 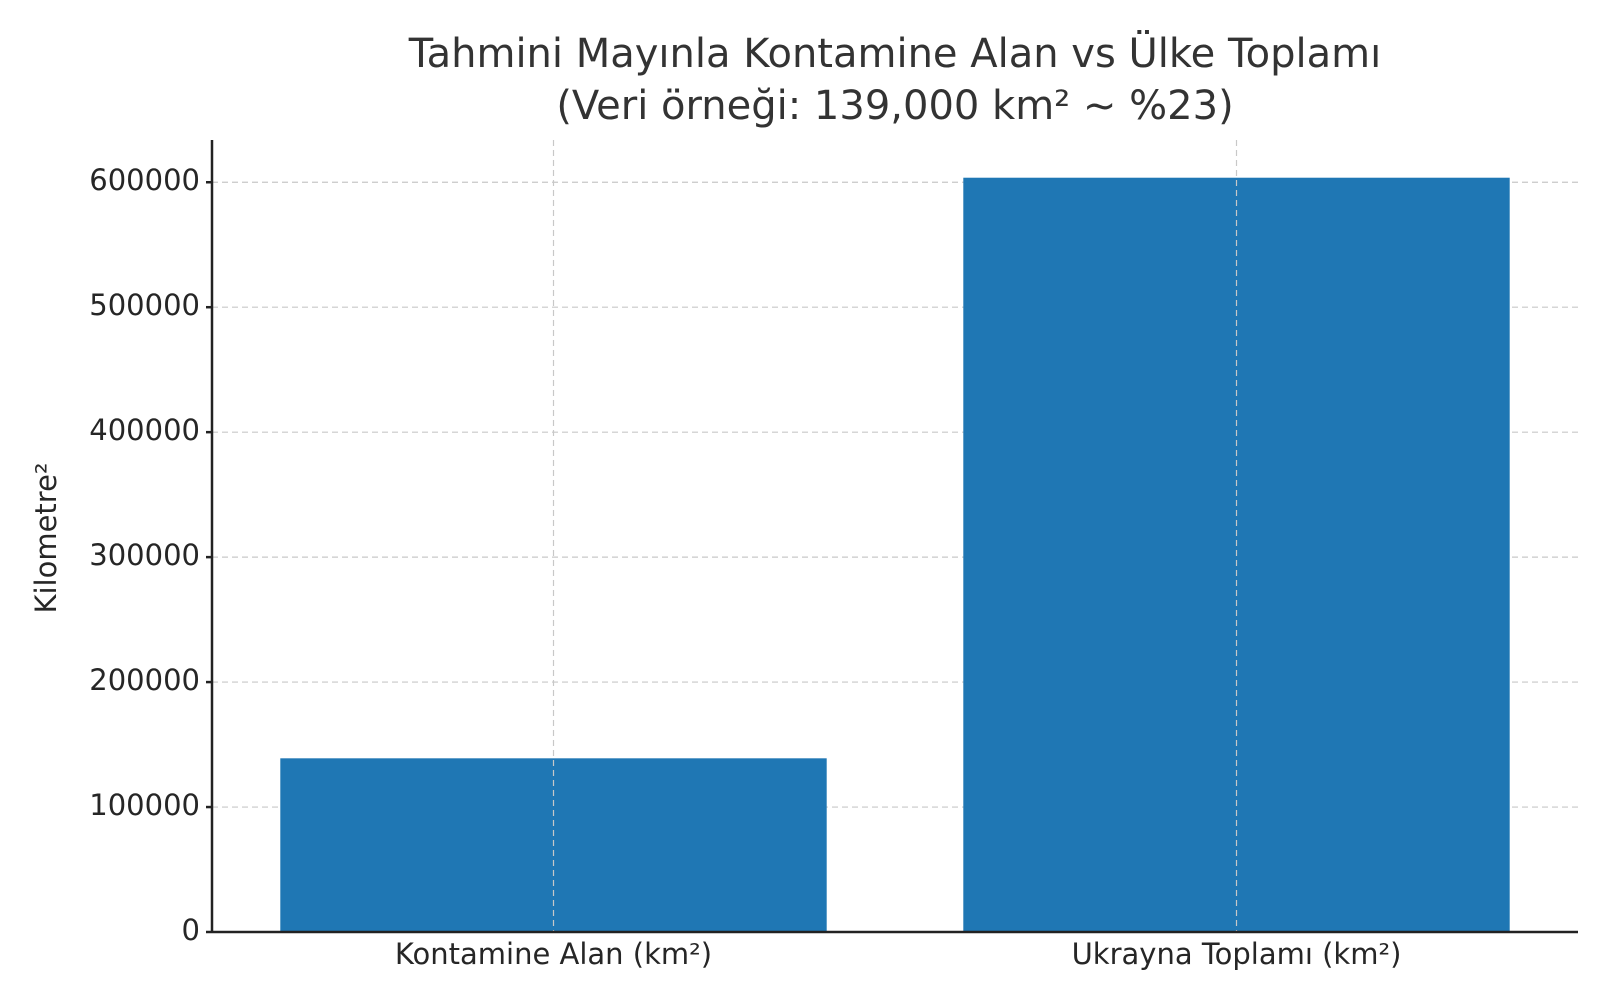 I want to click on y-tick-label: 400000, so click(x=144, y=430).